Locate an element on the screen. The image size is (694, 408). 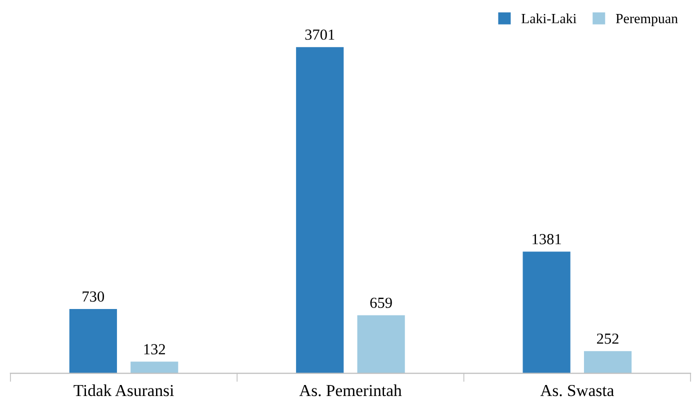
x-tick-label: As. Swasta is located at coordinates (577, 390).